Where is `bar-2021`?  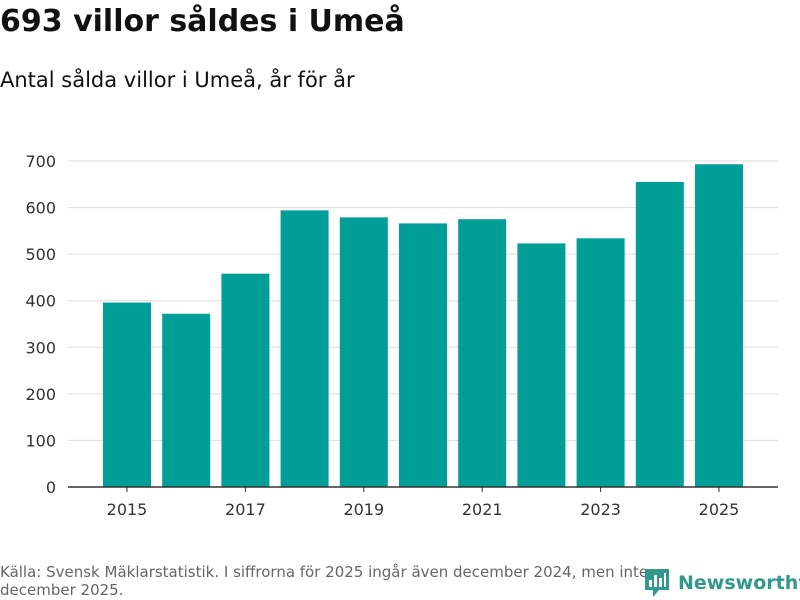 bar-2021 is located at coordinates (482, 353).